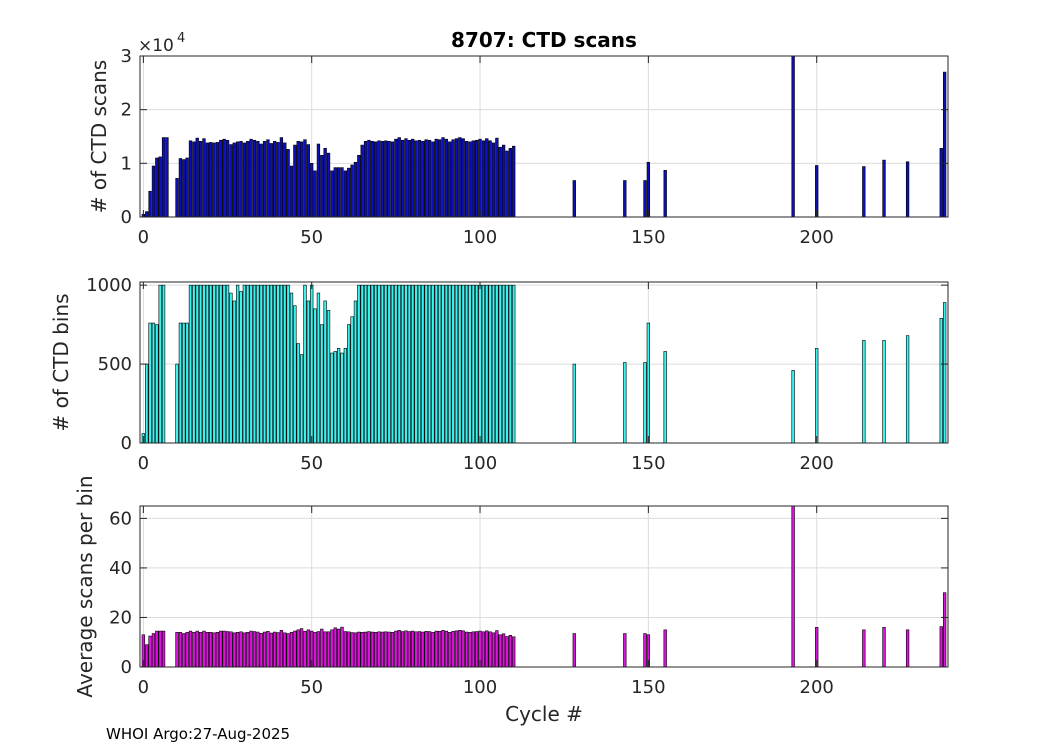 This screenshot has height=750, width=1050. What do you see at coordinates (143, 687) in the screenshot?
I see `x-tick-label: 0` at bounding box center [143, 687].